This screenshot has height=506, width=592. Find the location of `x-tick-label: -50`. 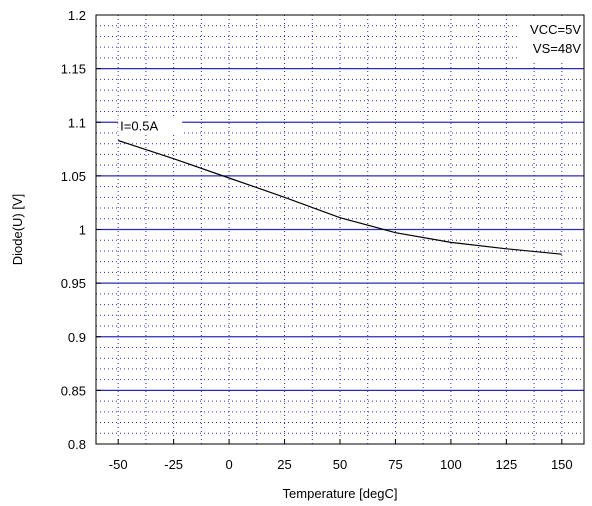

x-tick-label: -50 is located at coordinates (118, 464).